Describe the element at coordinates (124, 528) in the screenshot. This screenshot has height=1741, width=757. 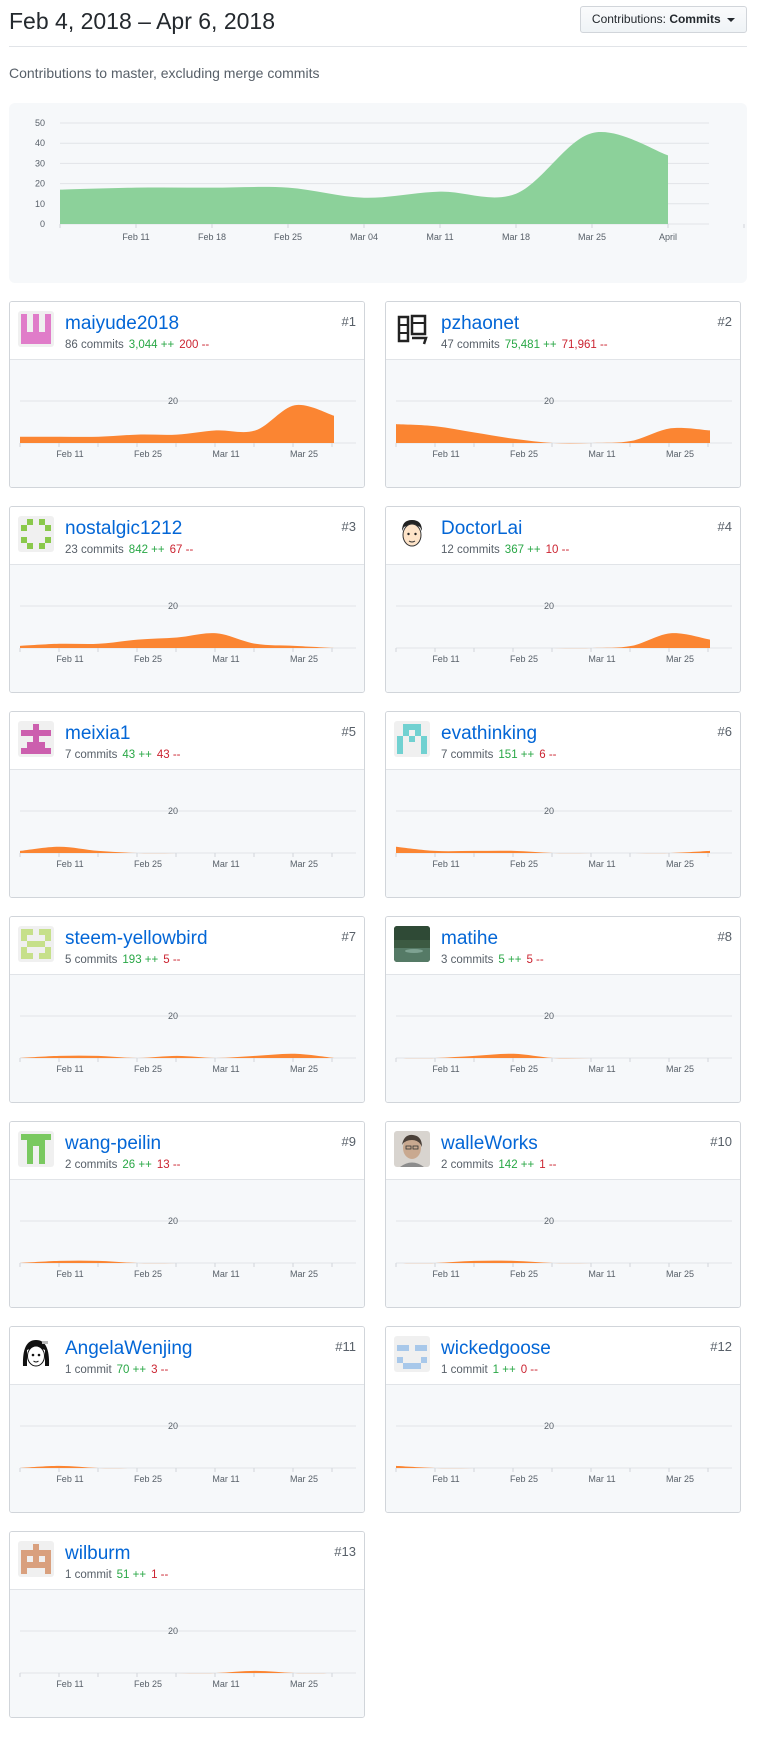
I see `contributor-name-link: nostalgic1212` at that location.